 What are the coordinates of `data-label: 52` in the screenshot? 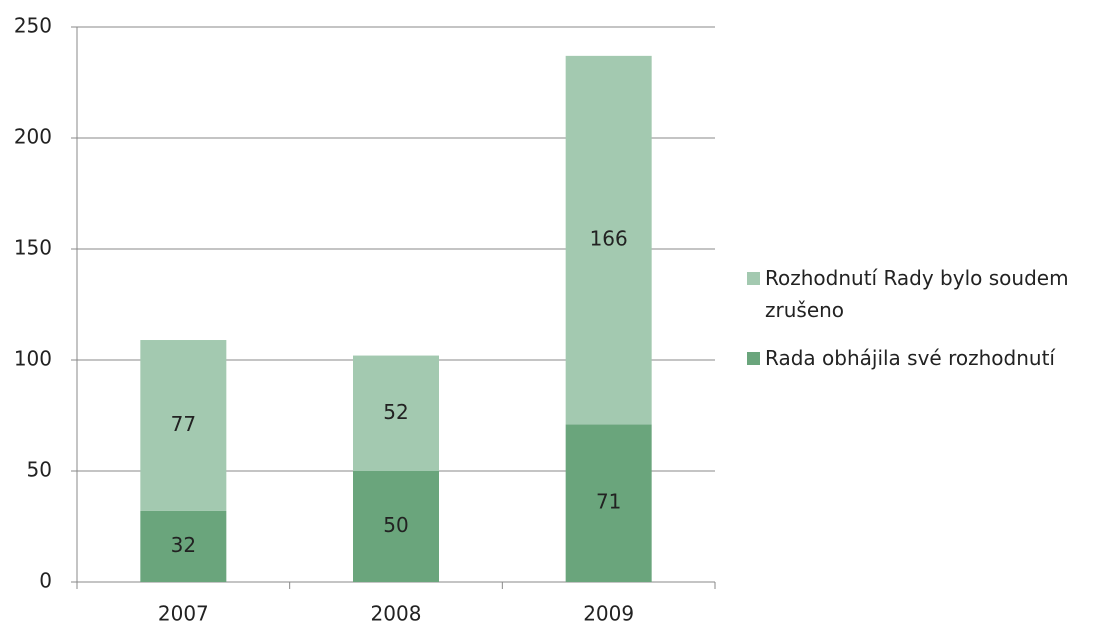 It's located at (395, 412).